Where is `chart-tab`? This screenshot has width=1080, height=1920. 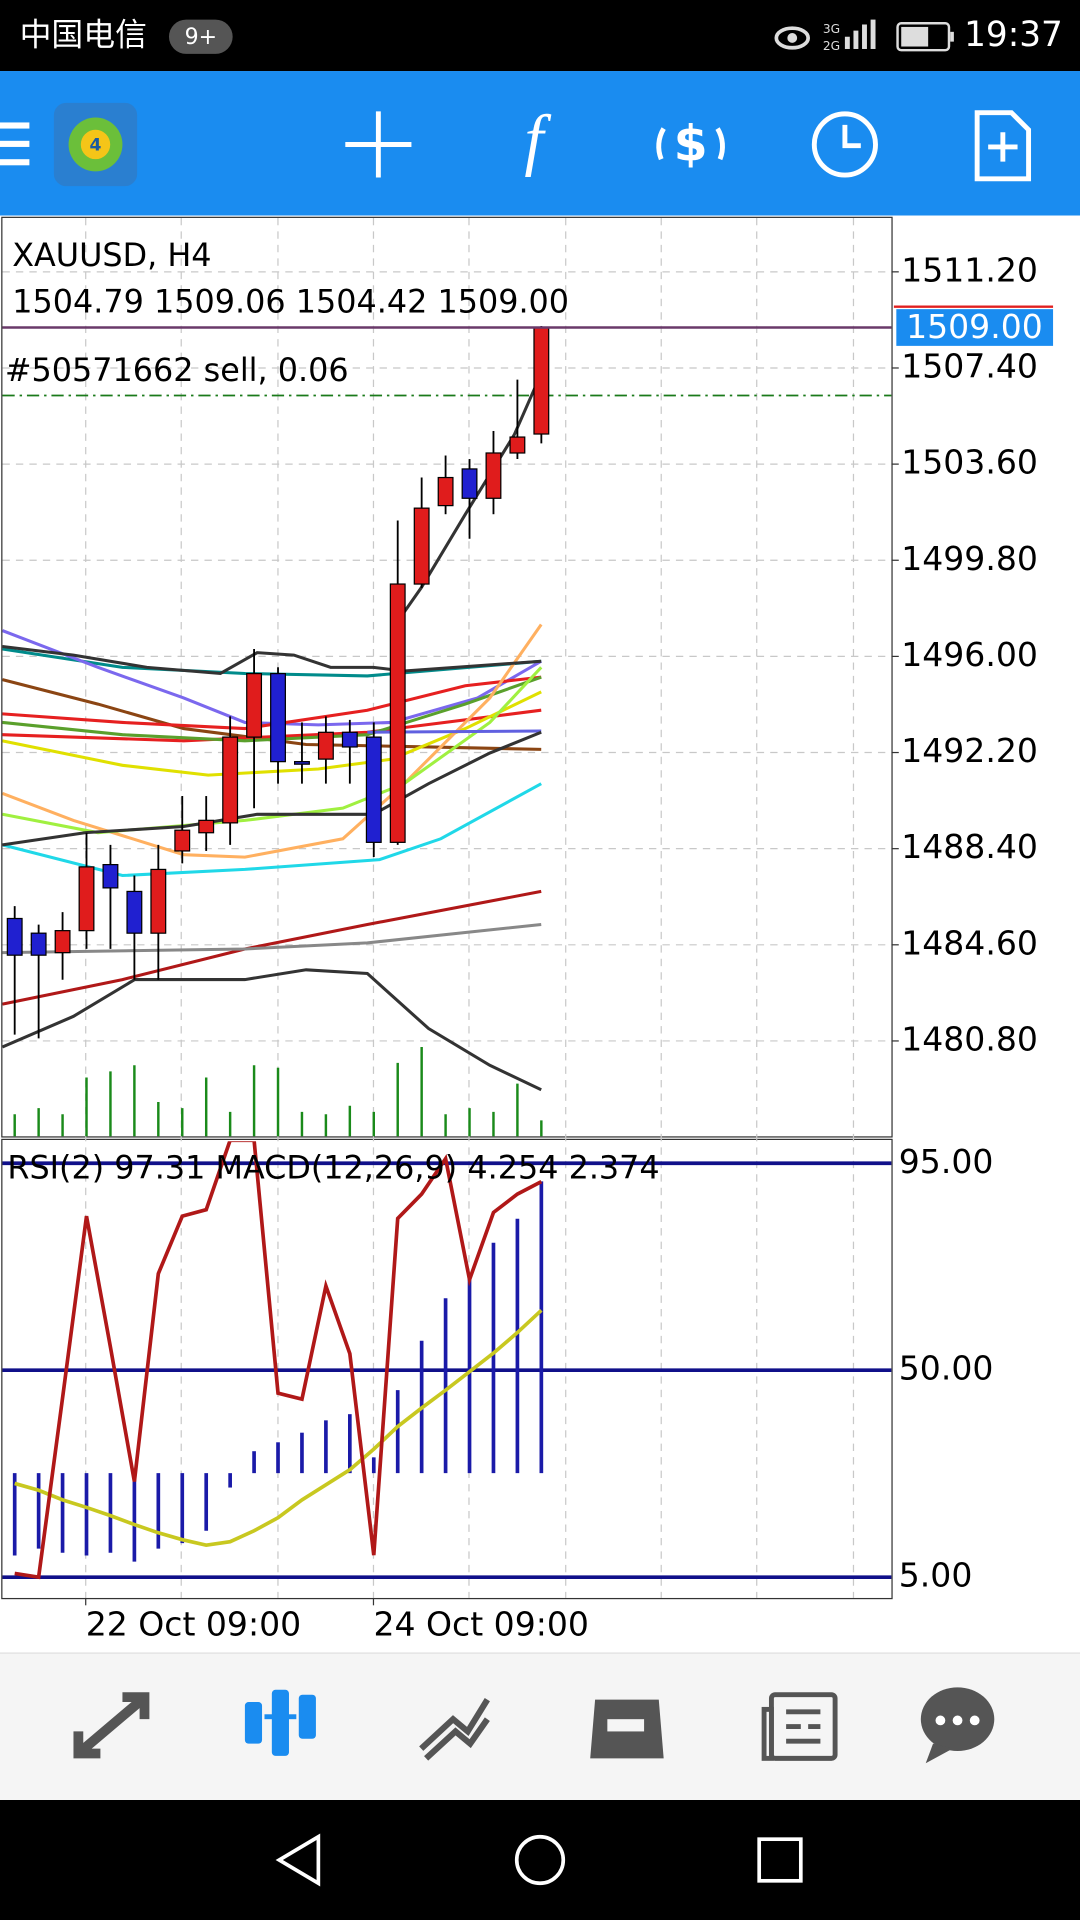
chart-tab is located at coordinates (280, 1722).